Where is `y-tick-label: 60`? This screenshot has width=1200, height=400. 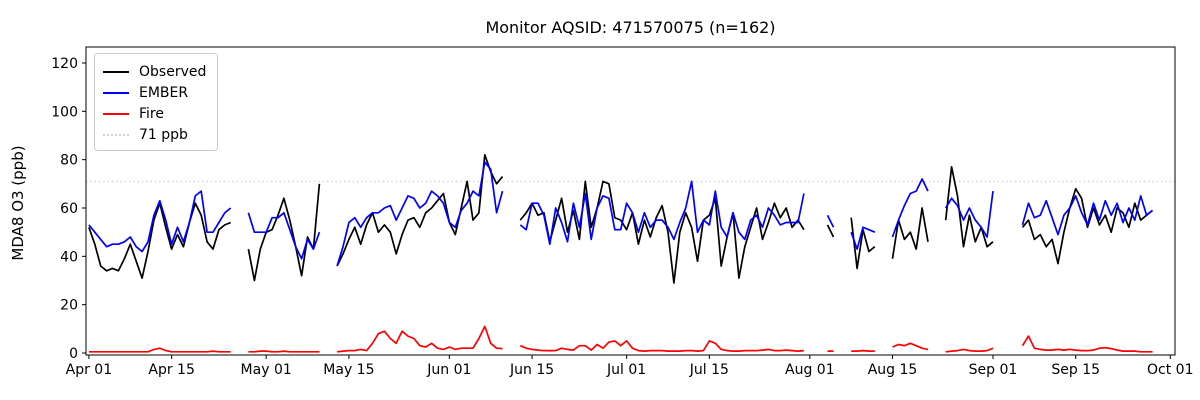 y-tick-label: 60 is located at coordinates (69, 209).